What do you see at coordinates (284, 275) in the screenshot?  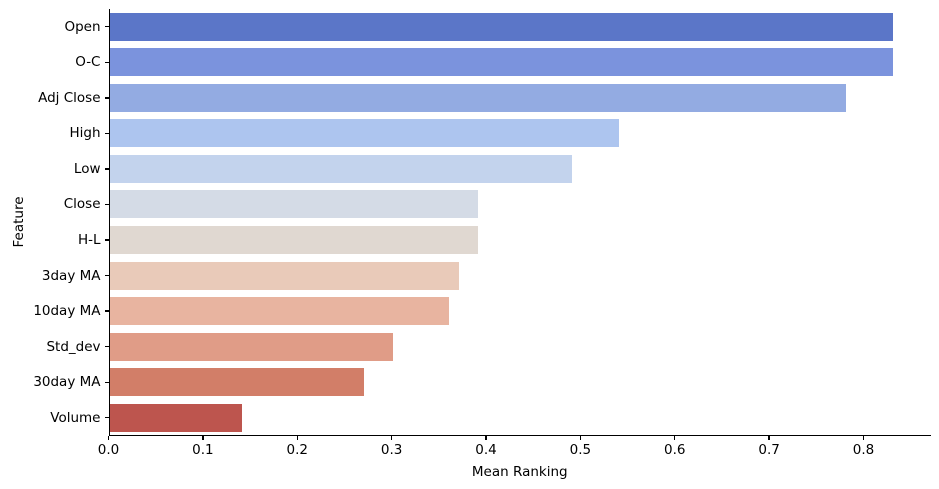 I see `bar-3day-ma` at bounding box center [284, 275].